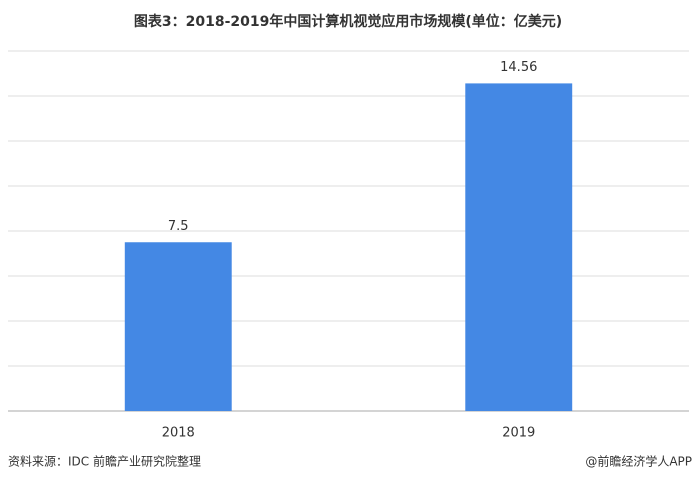  What do you see at coordinates (518, 433) in the screenshot?
I see `x-tick-label: 2019` at bounding box center [518, 433].